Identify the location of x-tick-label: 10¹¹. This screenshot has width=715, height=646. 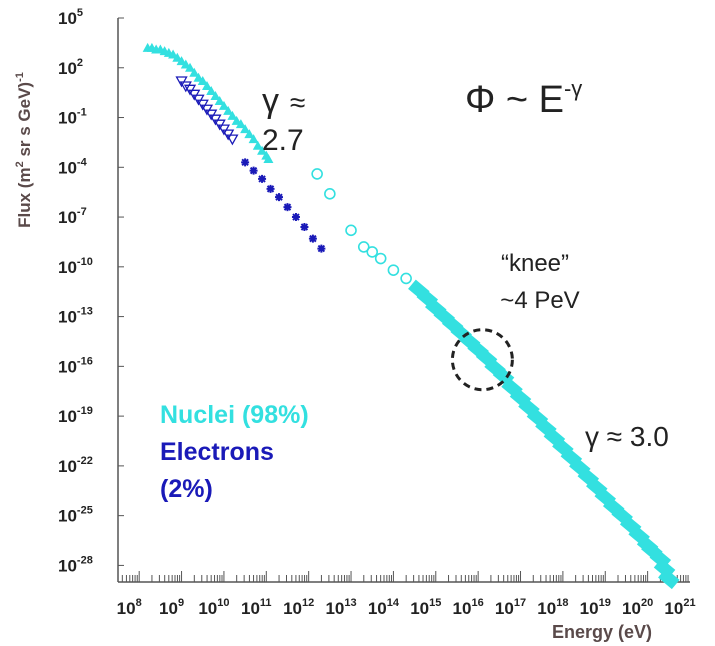
(256, 607).